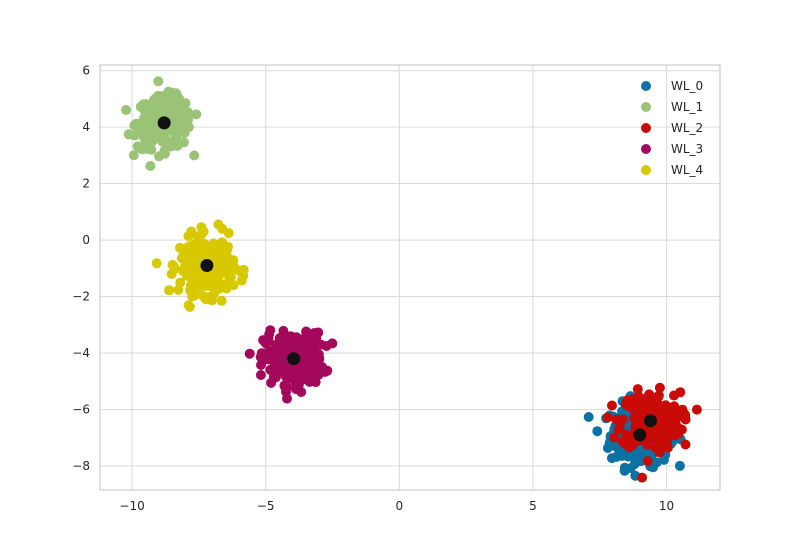 Image resolution: width=800 pixels, height=550 pixels. Describe the element at coordinates (687, 107) in the screenshot. I see `legend-label: WL_1` at that location.